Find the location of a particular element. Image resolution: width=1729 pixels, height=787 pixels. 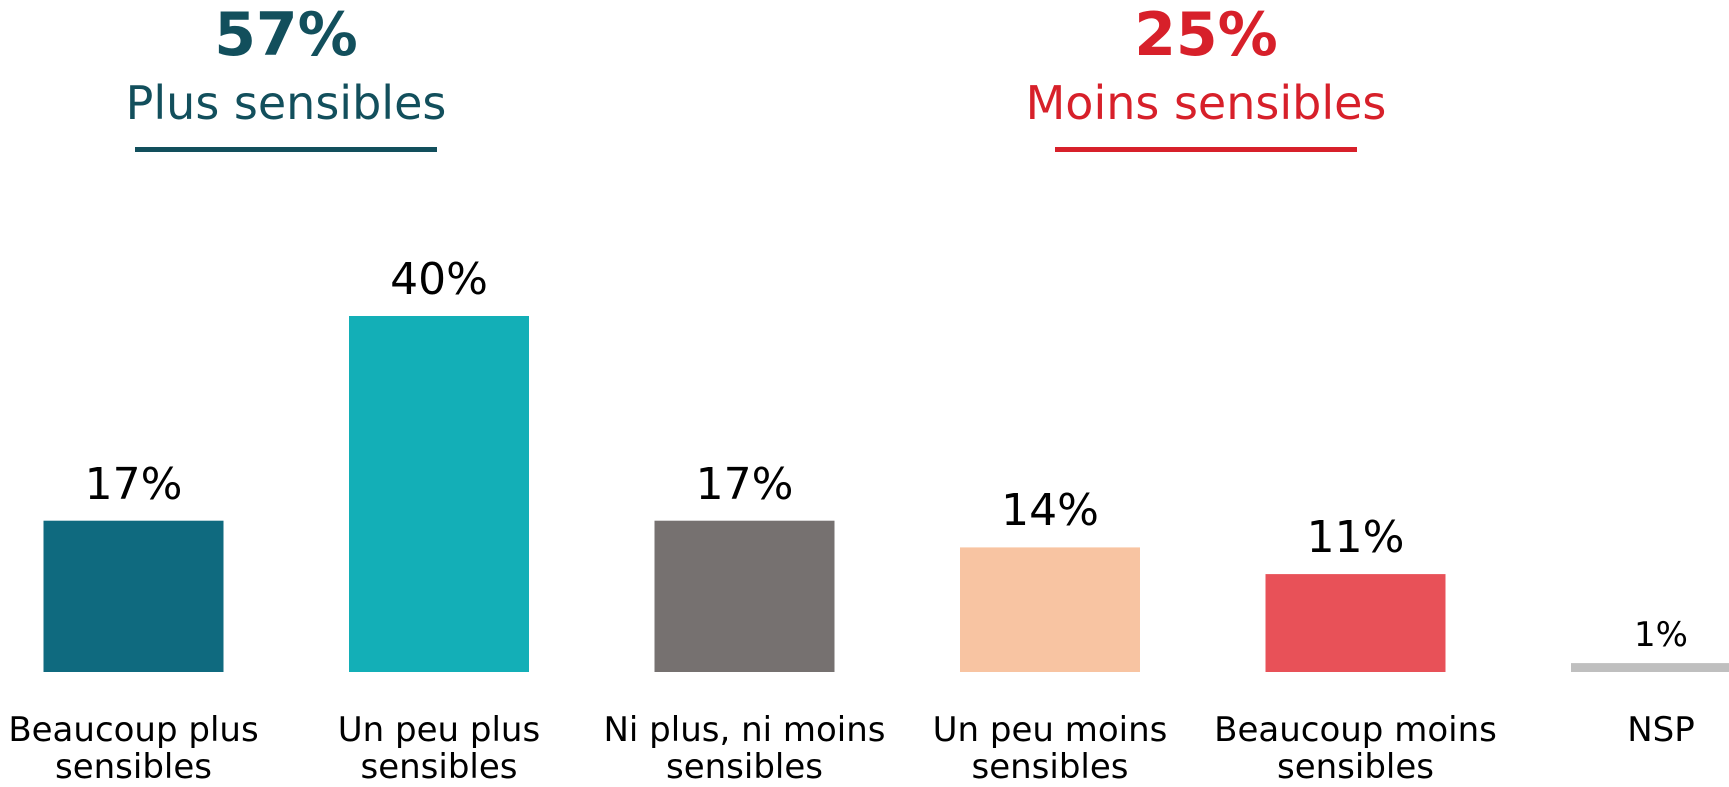

category-label: Un peu moins sensibles is located at coordinates (1050, 748).